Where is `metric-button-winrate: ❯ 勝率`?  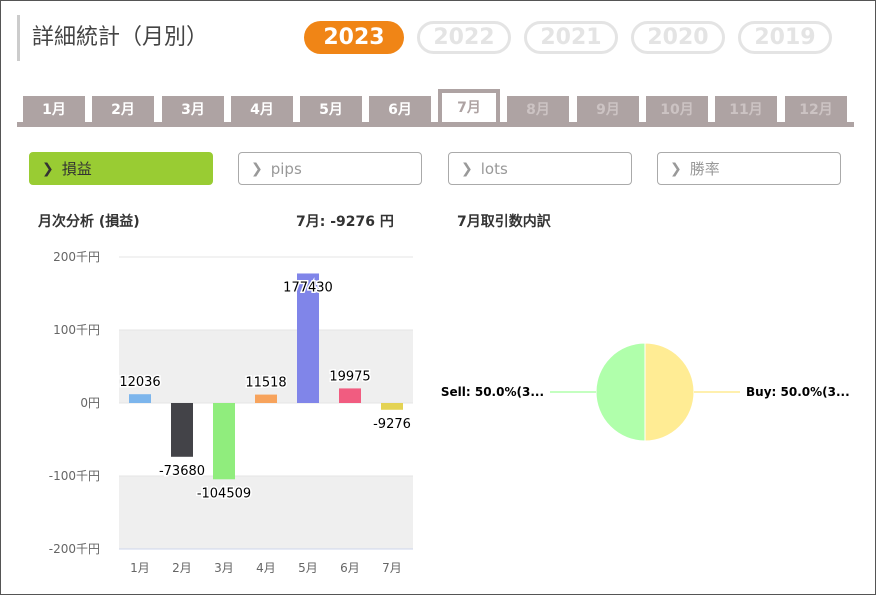 metric-button-winrate: ❯ 勝率 is located at coordinates (749, 168).